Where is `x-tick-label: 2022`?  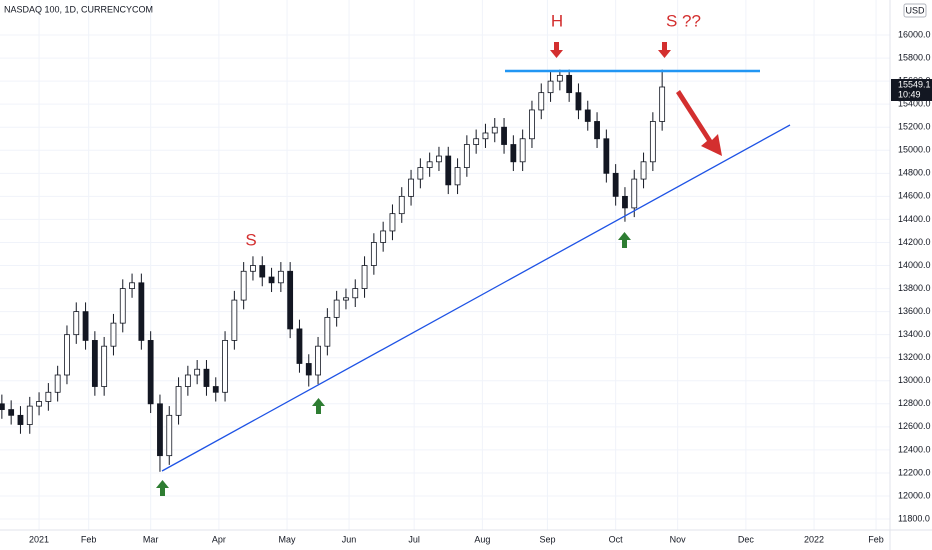
x-tick-label: 2022 is located at coordinates (814, 539).